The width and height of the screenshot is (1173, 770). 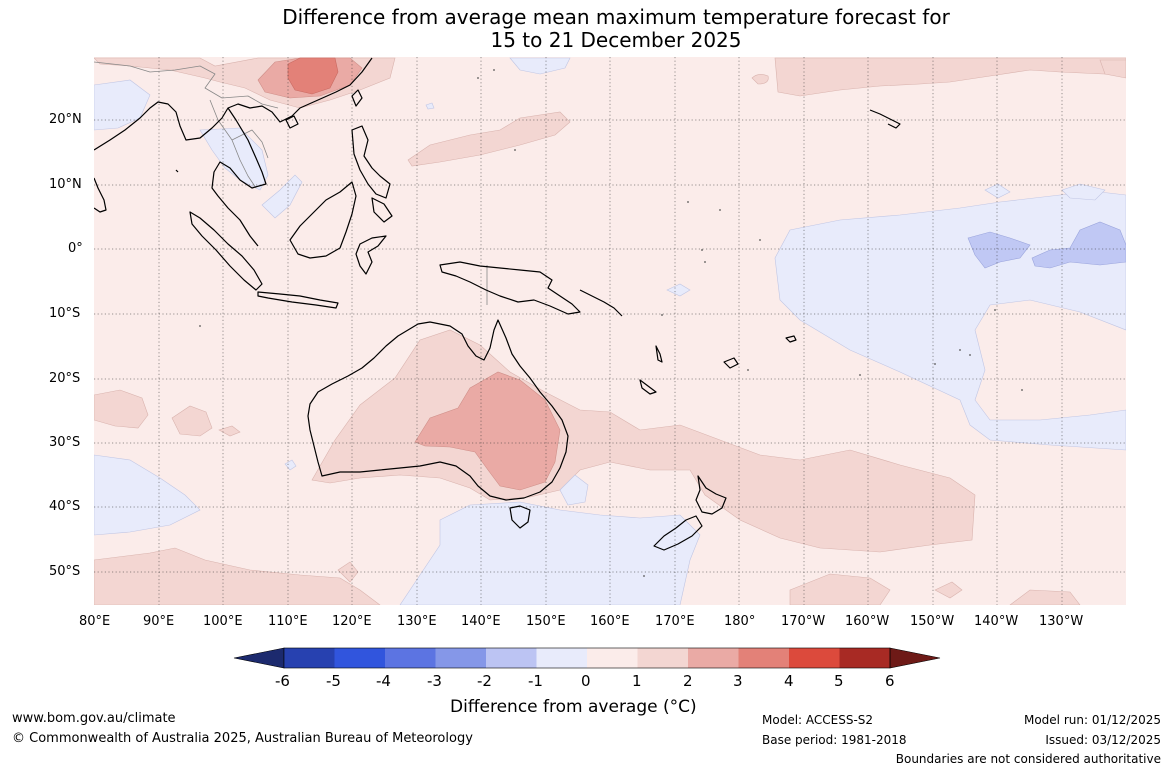 What do you see at coordinates (288, 621) in the screenshot?
I see `lon-label-110e: 110°E` at bounding box center [288, 621].